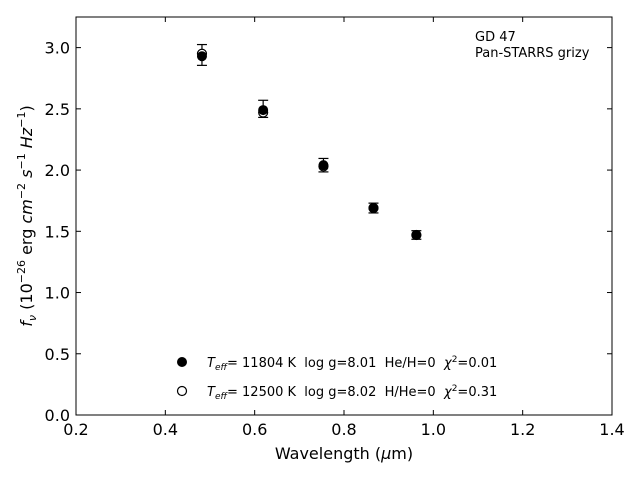 Image resolution: width=640 pixels, height=480 pixels. I want to click on x-tick-label: 0.8, so click(343, 429).